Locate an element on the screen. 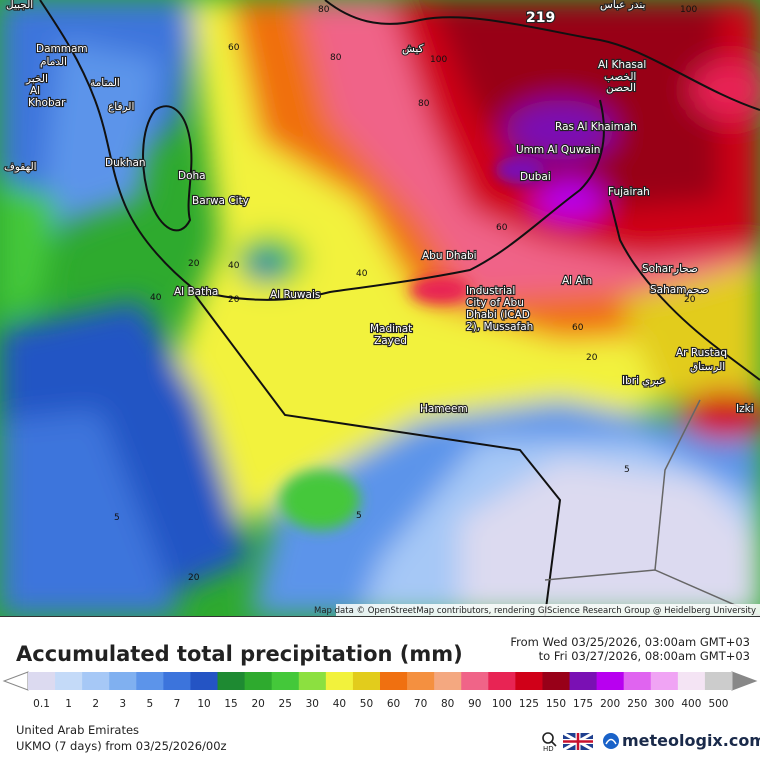  city-label: Dammam is located at coordinates (62, 49).